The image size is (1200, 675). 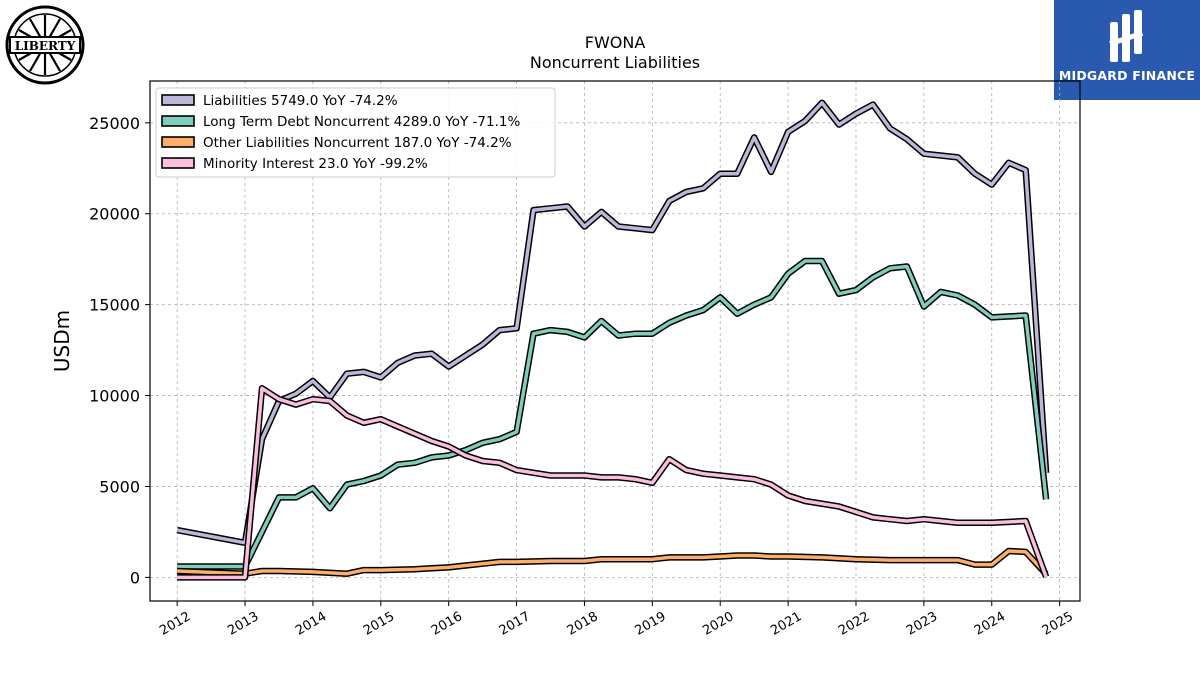 What do you see at coordinates (175, 624) in the screenshot?
I see `x-tick-label: 2012` at bounding box center [175, 624].